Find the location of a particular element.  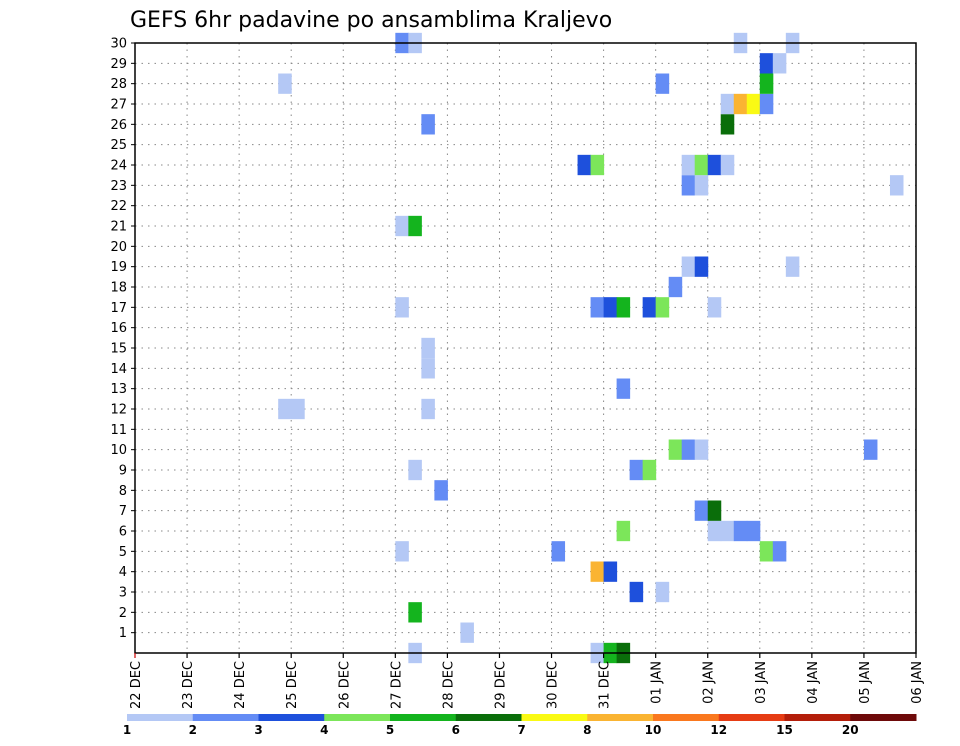

colorbar-label: 10 is located at coordinates (653, 730).